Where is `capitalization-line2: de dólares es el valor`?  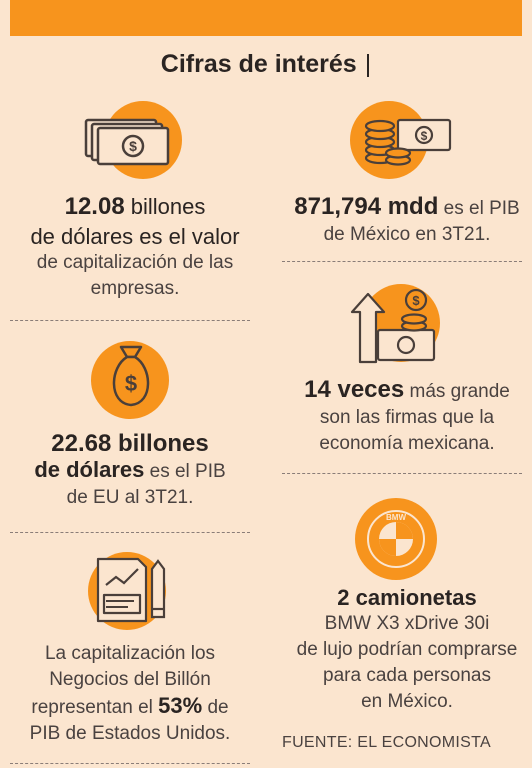
capitalization-line2: de dólares es el valor is located at coordinates (135, 236).